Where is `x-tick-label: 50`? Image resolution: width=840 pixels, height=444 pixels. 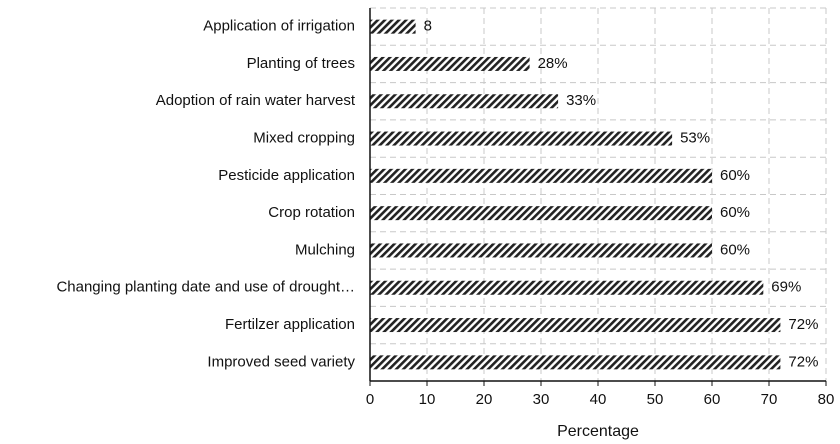 x-tick-label: 50 is located at coordinates (655, 399).